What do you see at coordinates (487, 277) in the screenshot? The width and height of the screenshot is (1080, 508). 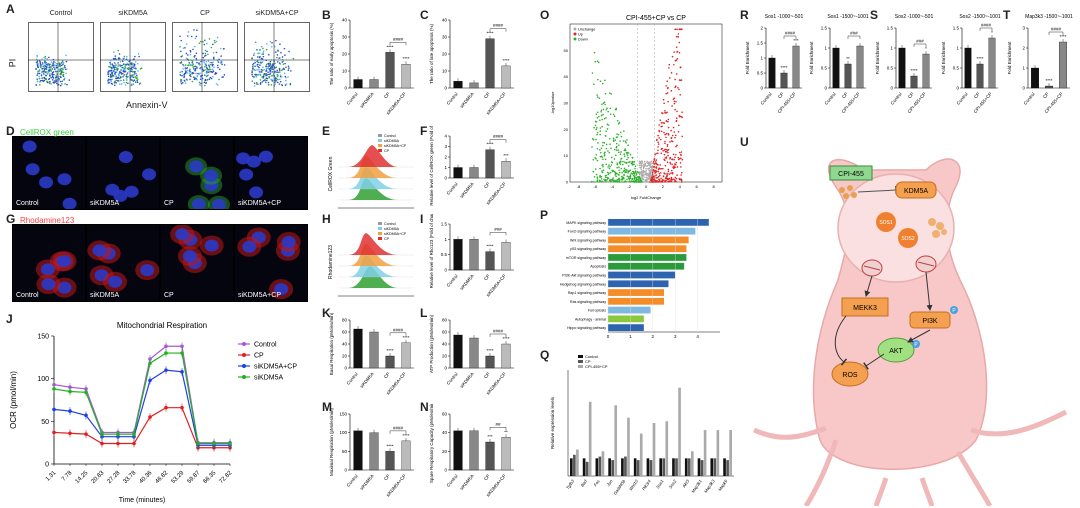 I see `x-tick-label: CP` at bounding box center [487, 277].